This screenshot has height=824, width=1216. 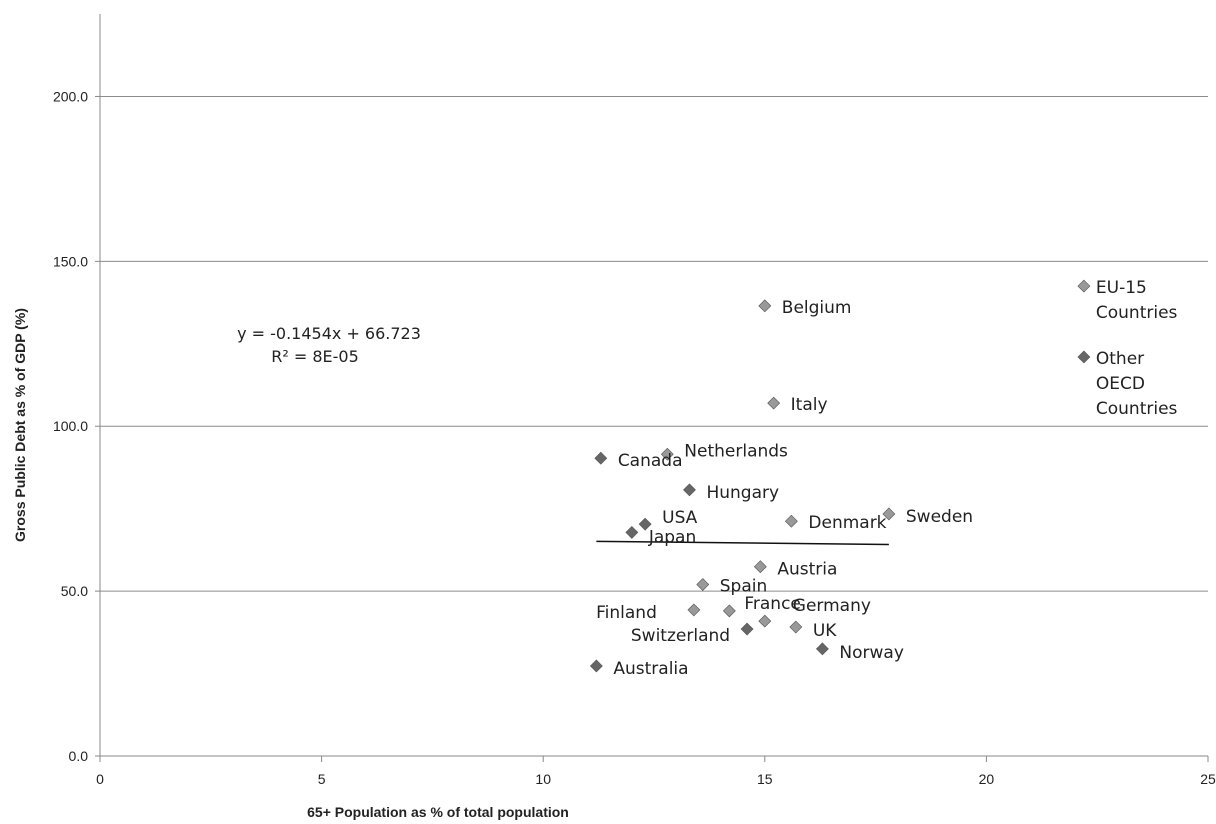 What do you see at coordinates (742, 493) in the screenshot?
I see `point-label-hungary: Hungary` at bounding box center [742, 493].